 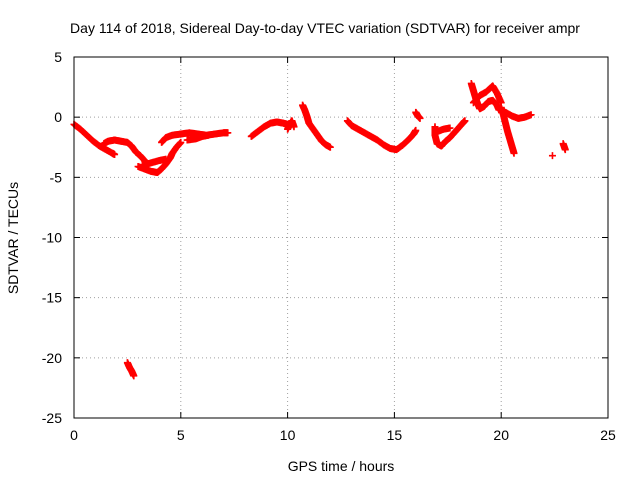 I want to click on x-tick-label: 15, so click(x=395, y=435).